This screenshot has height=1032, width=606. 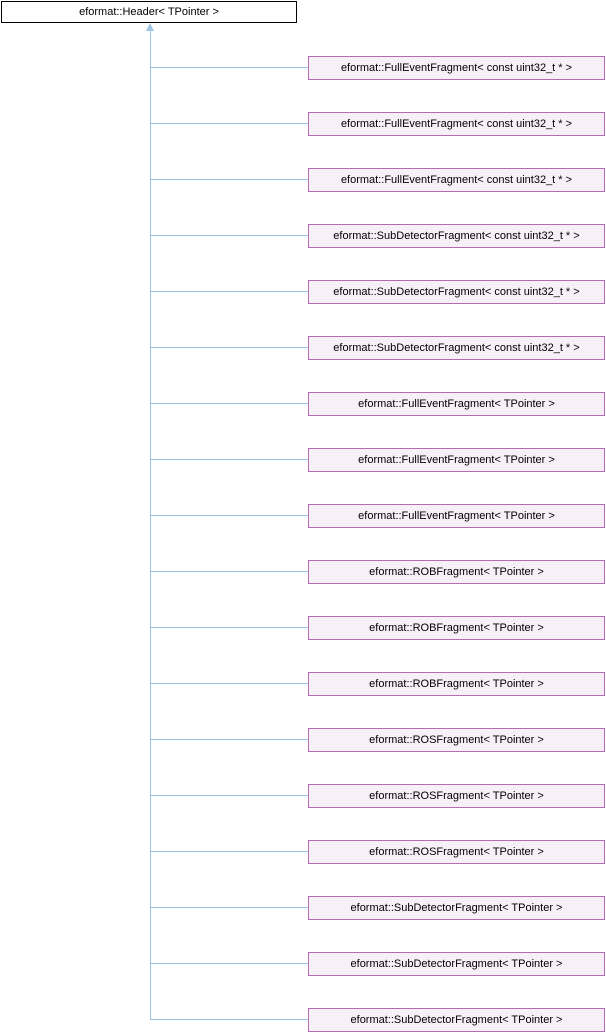 I want to click on inheritance-trunk-line, so click(x=150, y=524).